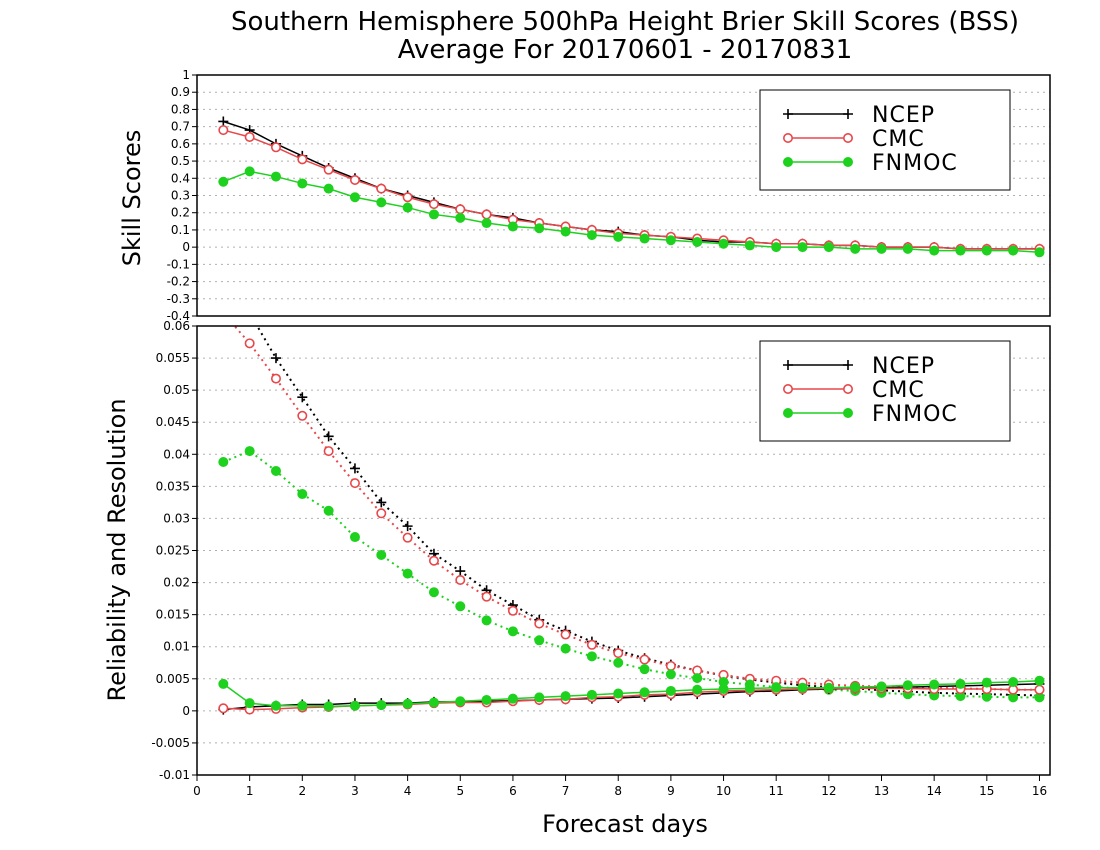 The height and width of the screenshot is (850, 1100). I want to click on x-tick-label: 5, so click(460, 791).